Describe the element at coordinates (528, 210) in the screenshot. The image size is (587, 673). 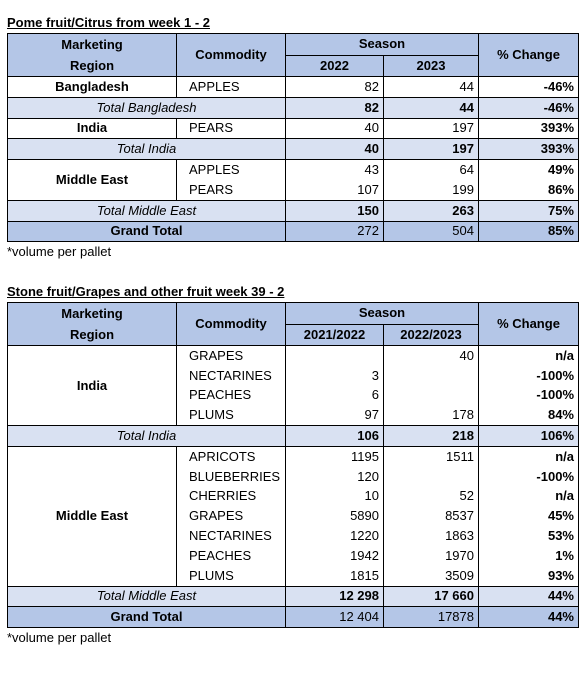
I see `change-cell: 75%` at that location.